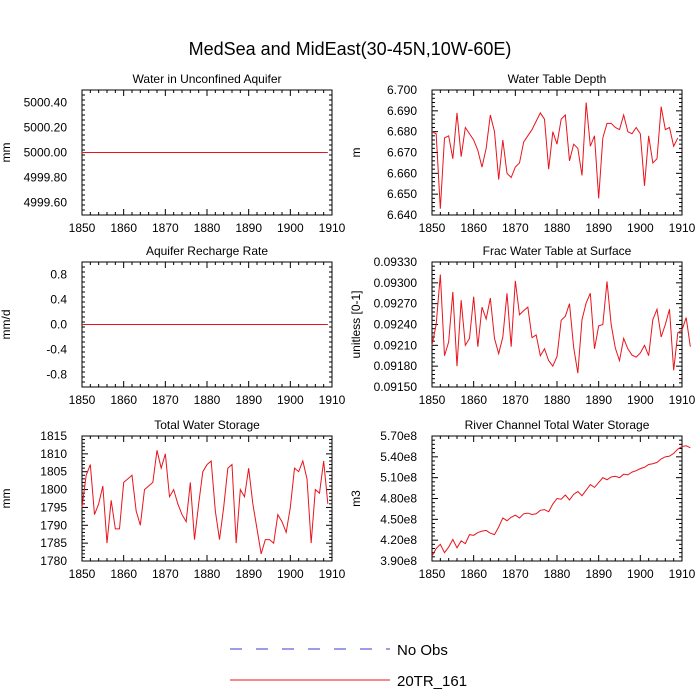 The image size is (700, 700). I want to click on y-tick-label: 4.80e8, so click(398, 499).